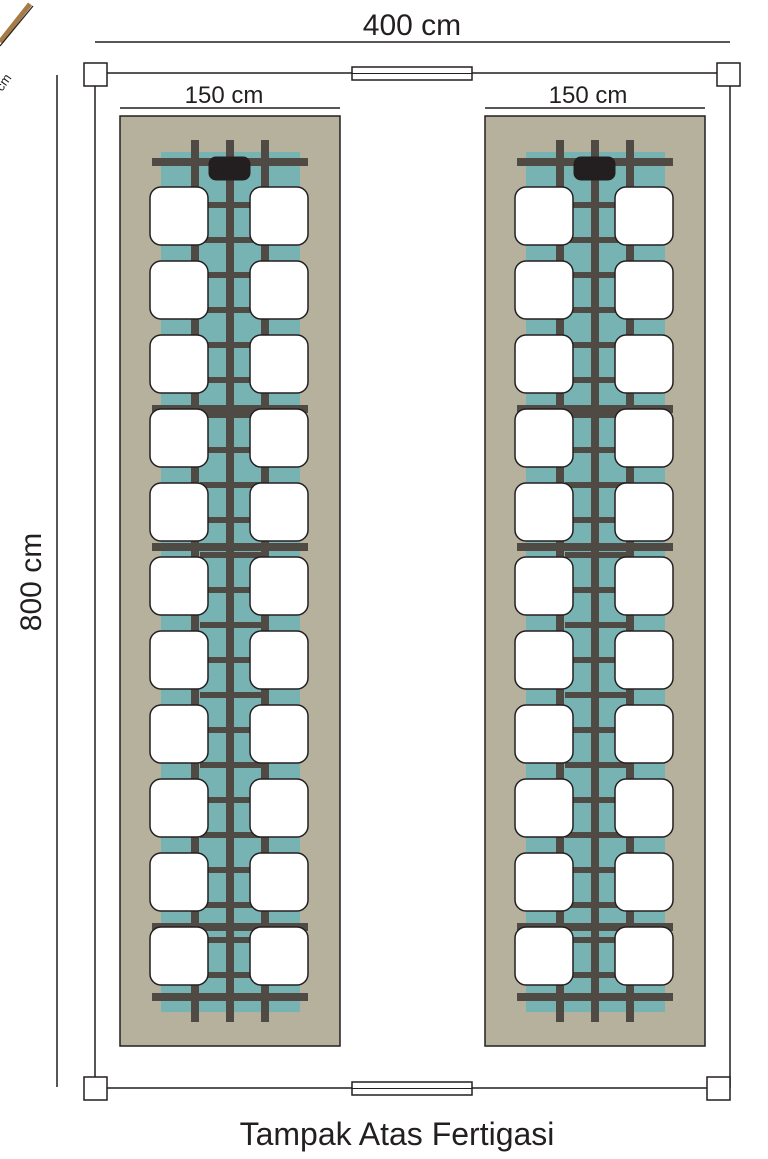 The image size is (768, 1159). What do you see at coordinates (31, 582) in the screenshot?
I see `length-dimension-label: 800 cm` at bounding box center [31, 582].